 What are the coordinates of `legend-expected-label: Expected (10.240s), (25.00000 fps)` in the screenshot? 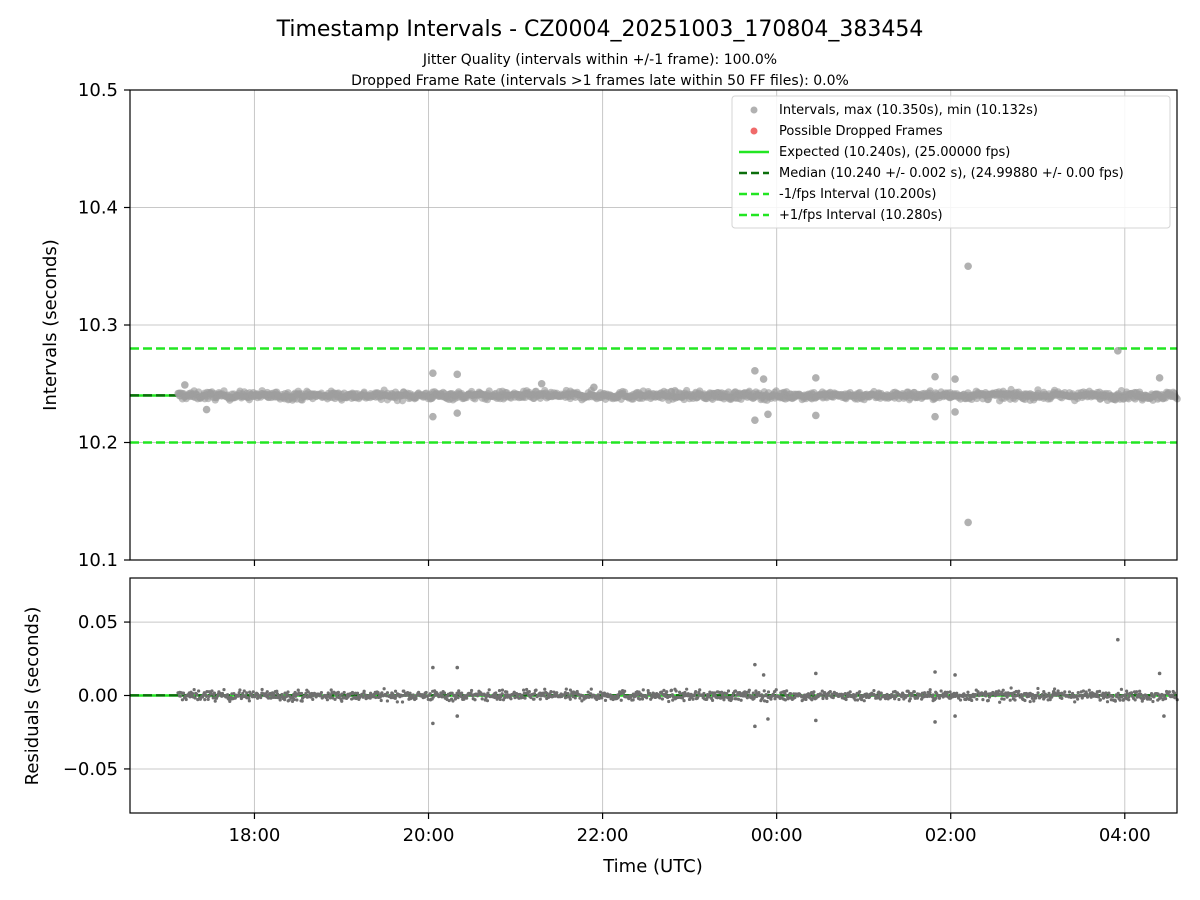 It's located at (894, 152).